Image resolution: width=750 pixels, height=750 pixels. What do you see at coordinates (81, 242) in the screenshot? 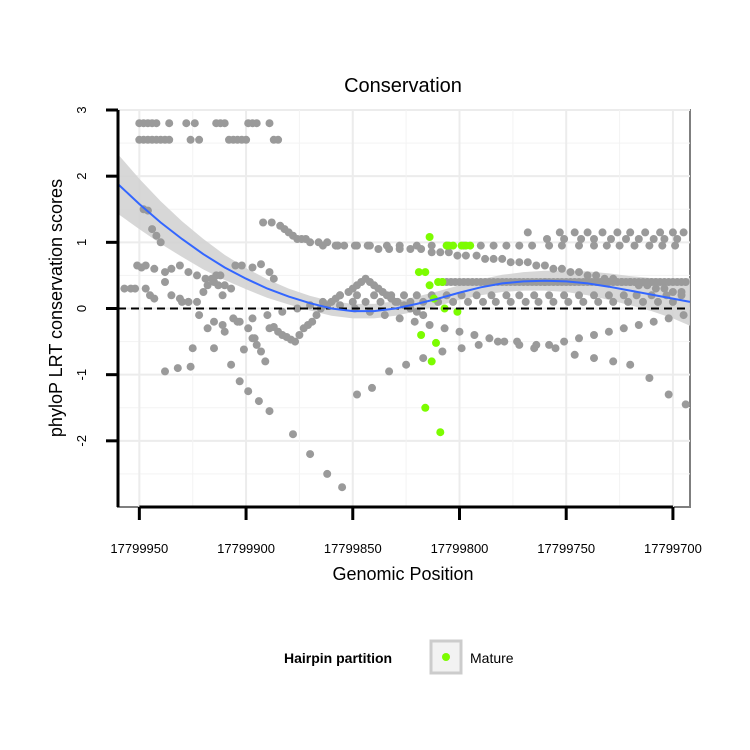
I see `y-tick-label: 1` at bounding box center [81, 242].